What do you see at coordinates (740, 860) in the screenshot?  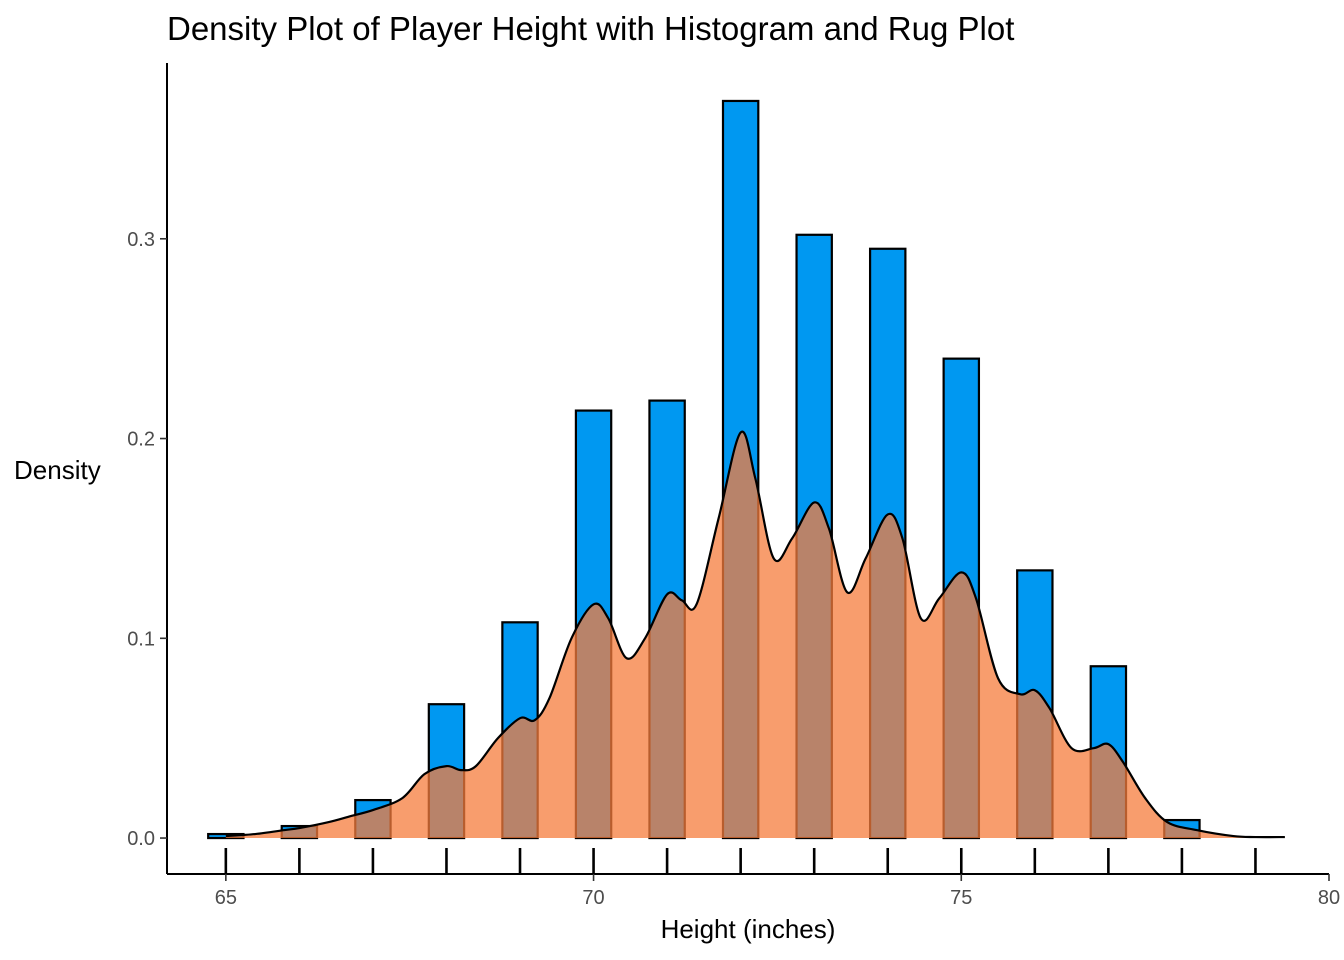 I see `rug-plot` at bounding box center [740, 860].